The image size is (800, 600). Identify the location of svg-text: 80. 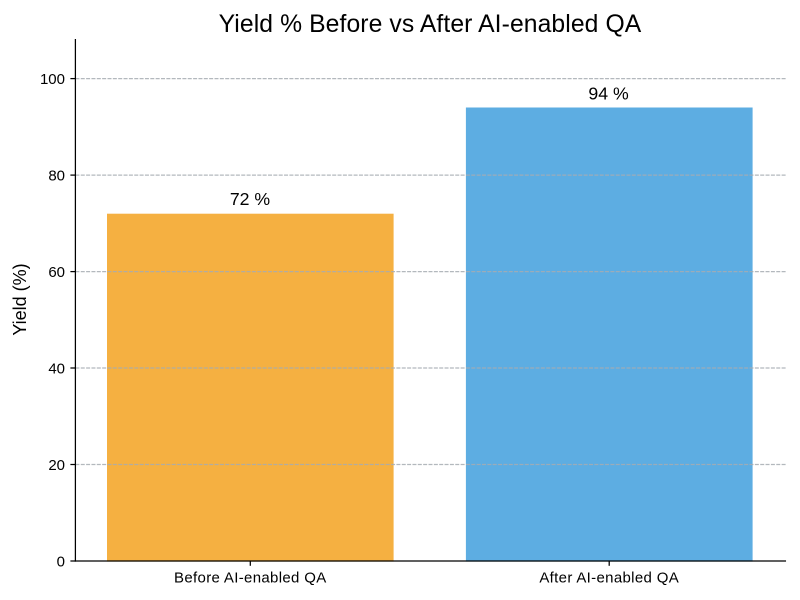
(56, 176).